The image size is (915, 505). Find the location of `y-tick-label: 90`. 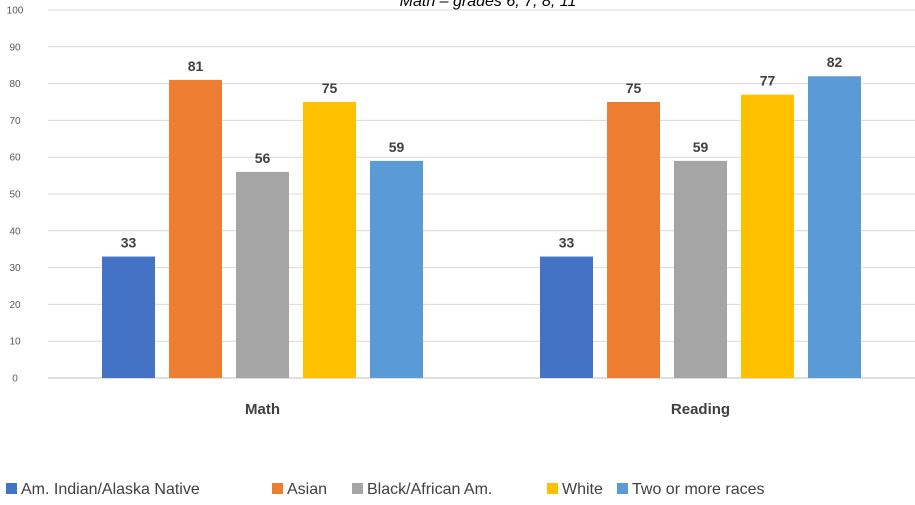

y-tick-label: 90 is located at coordinates (15, 47).